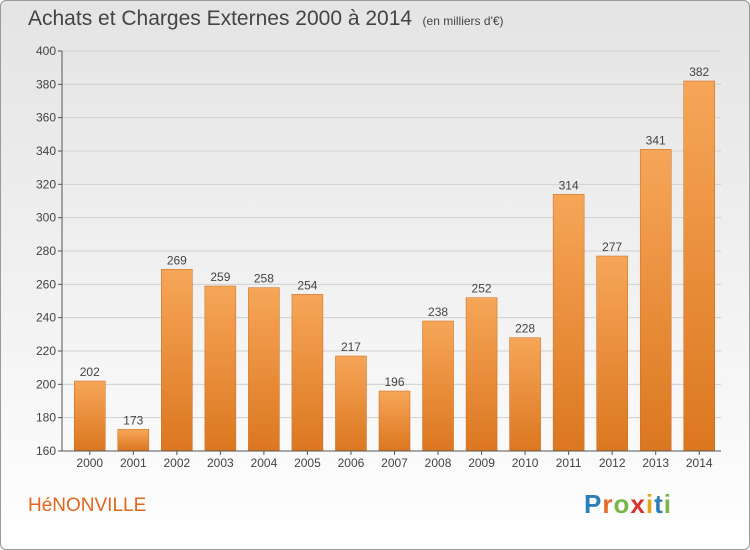 This screenshot has width=750, height=550. I want to click on data-label: 252, so click(482, 289).